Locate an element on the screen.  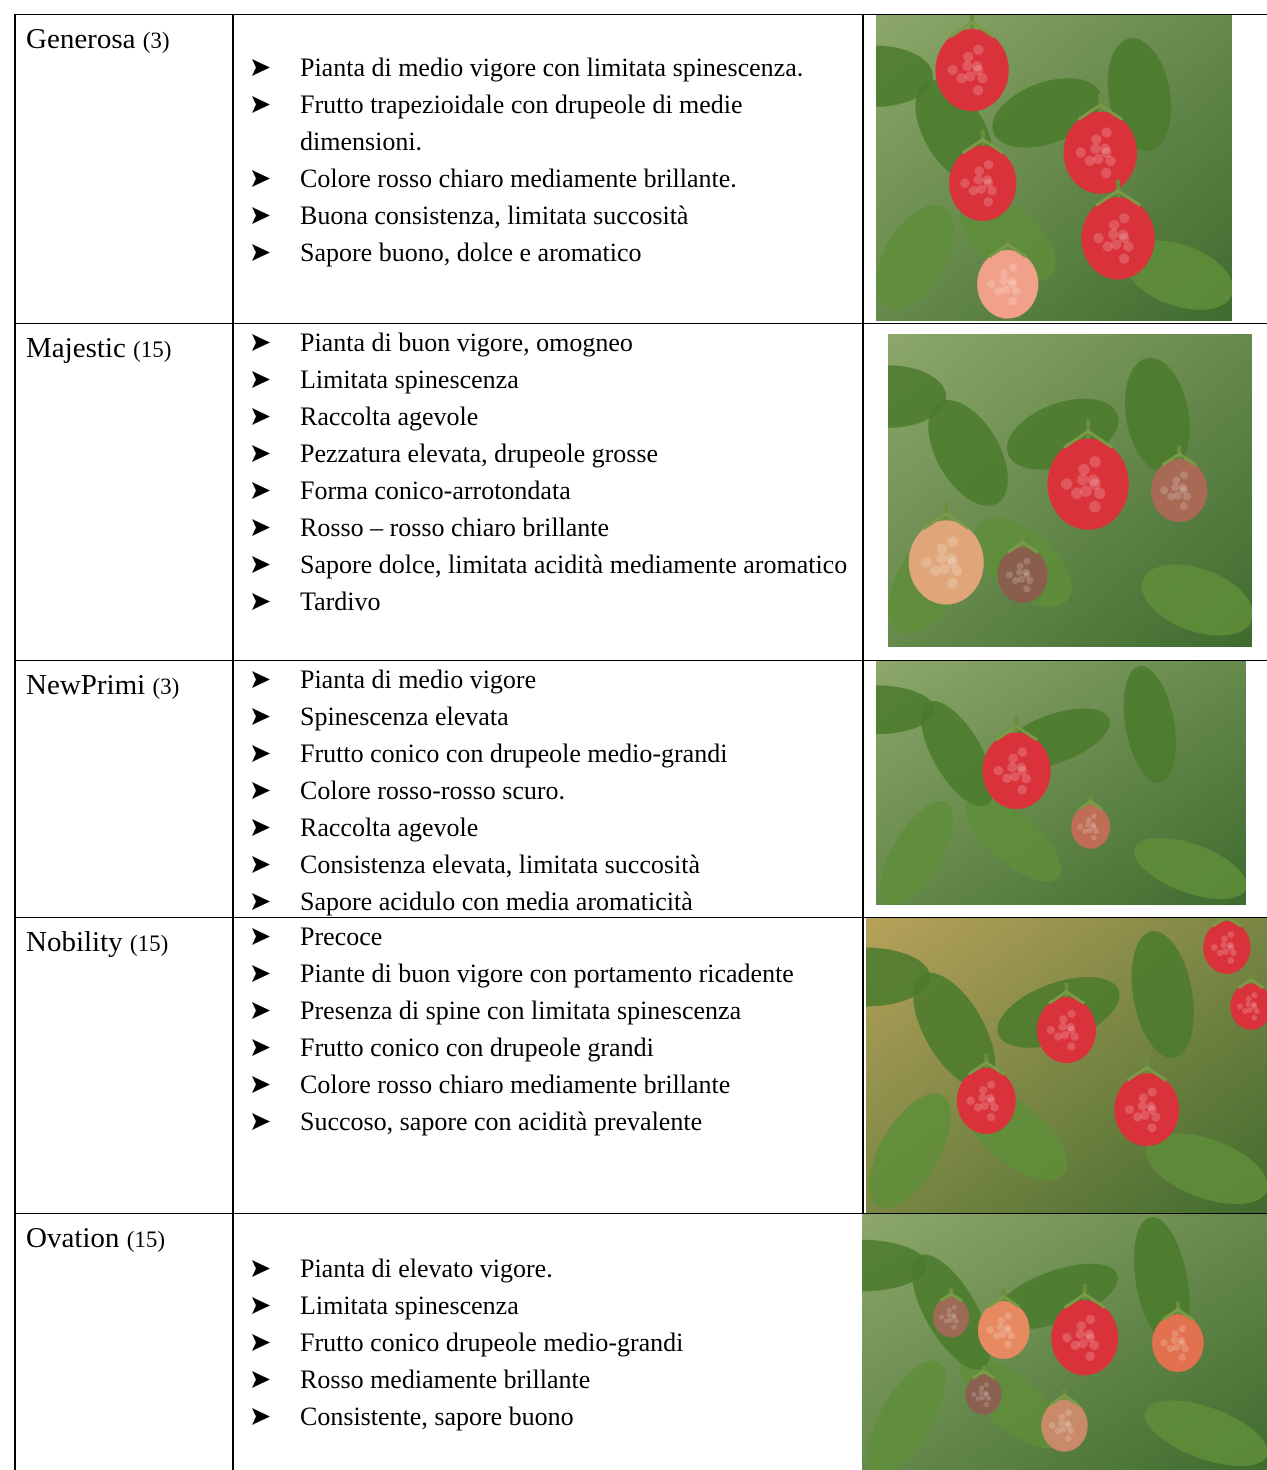
feature: Precoce is located at coordinates (550, 936).